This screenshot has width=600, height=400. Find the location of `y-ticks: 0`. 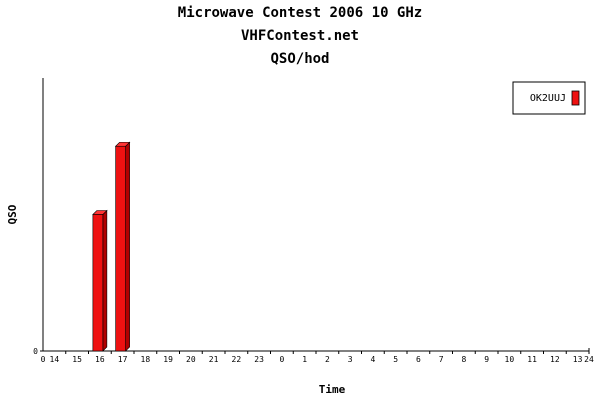

y-ticks: 0 is located at coordinates (38, 351).